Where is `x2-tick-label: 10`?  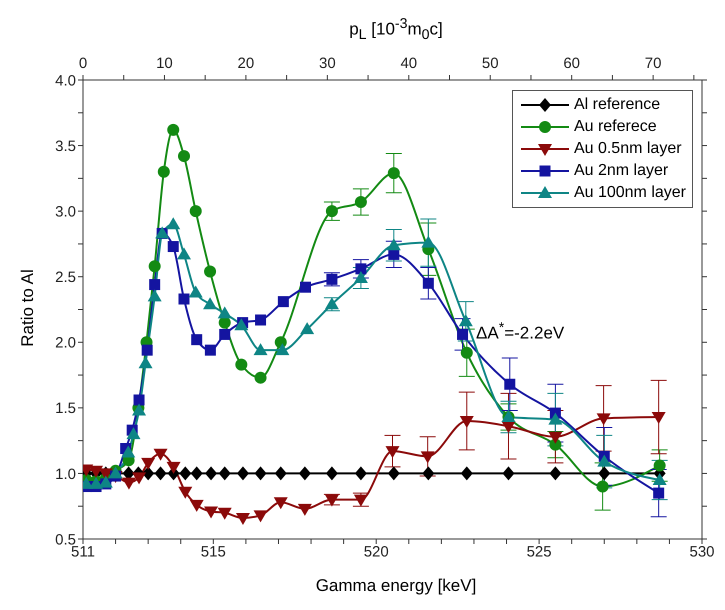 x2-tick-label: 10 is located at coordinates (164, 63).